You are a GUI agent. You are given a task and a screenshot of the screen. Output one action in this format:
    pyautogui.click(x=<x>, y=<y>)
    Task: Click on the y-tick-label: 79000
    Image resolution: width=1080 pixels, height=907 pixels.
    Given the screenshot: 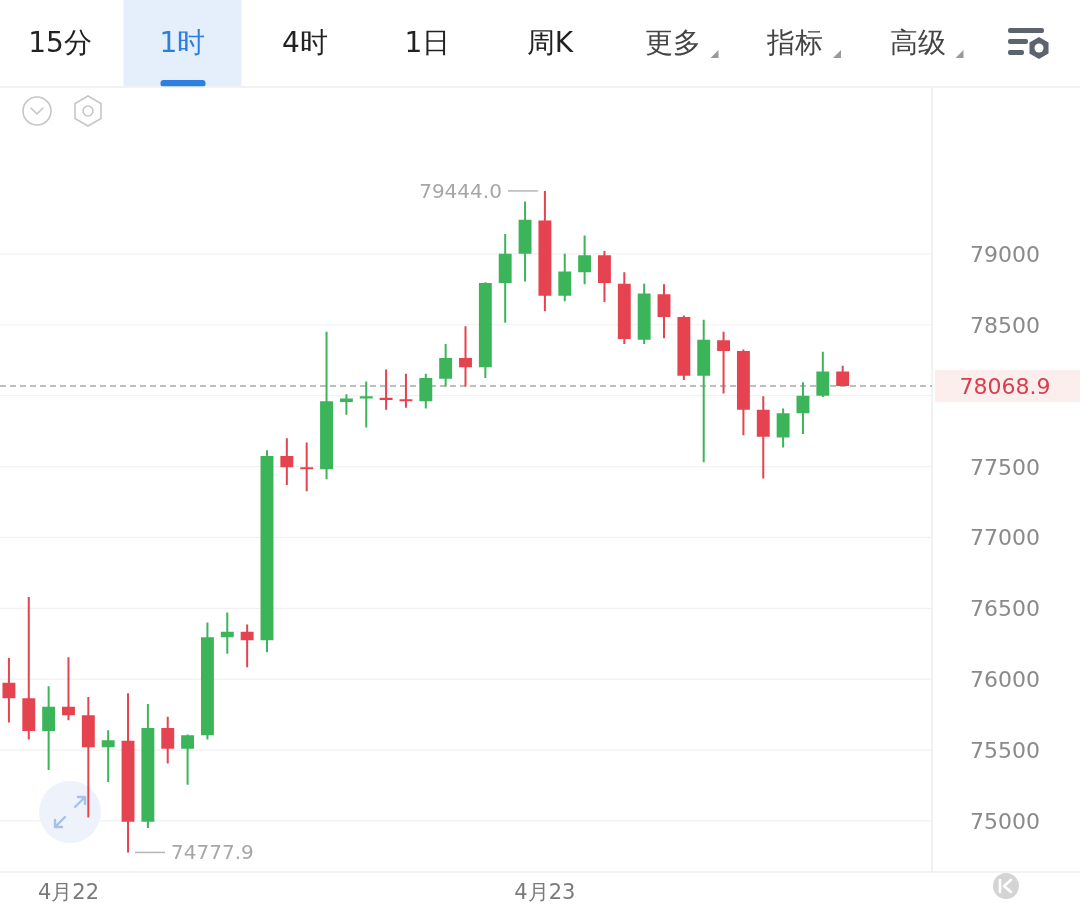 What is the action you would take?
    pyautogui.click(x=1005, y=254)
    